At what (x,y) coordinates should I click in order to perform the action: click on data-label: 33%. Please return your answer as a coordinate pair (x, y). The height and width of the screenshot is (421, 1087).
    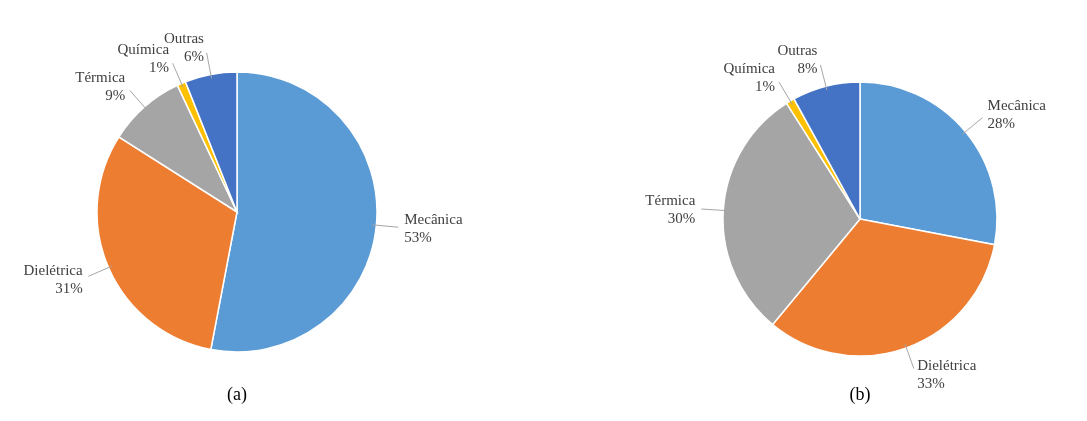
    Looking at the image, I should click on (931, 383).